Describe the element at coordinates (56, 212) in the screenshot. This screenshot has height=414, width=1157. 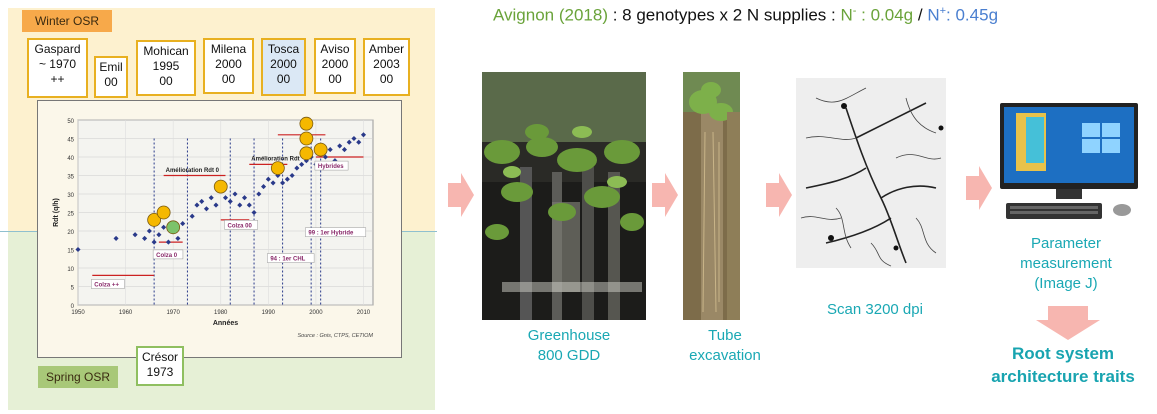
I see `y-axis-label: Rdt (q/h)` at that location.